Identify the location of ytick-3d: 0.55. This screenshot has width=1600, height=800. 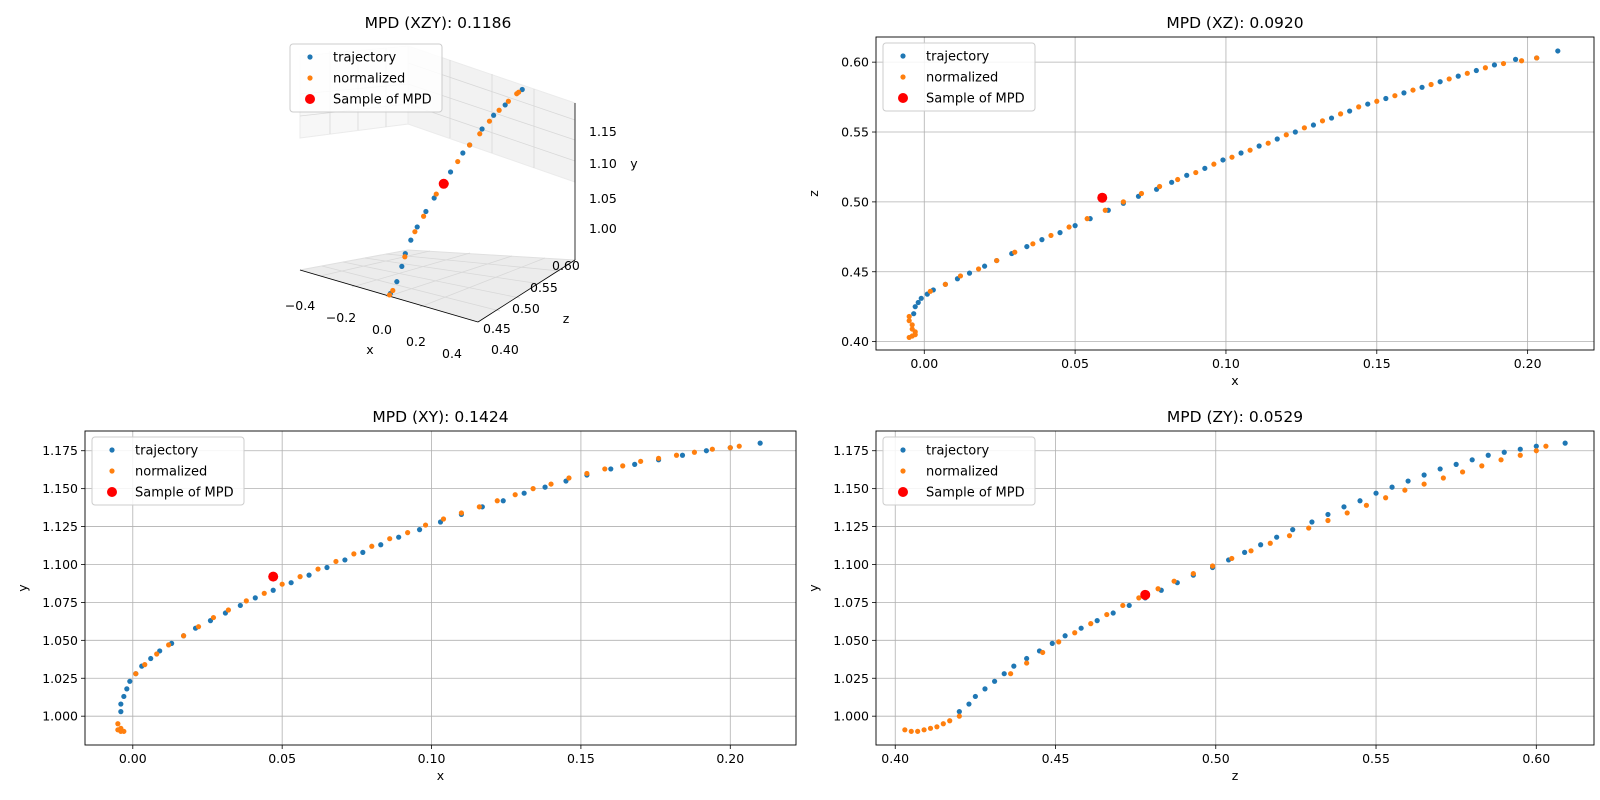
(544, 287).